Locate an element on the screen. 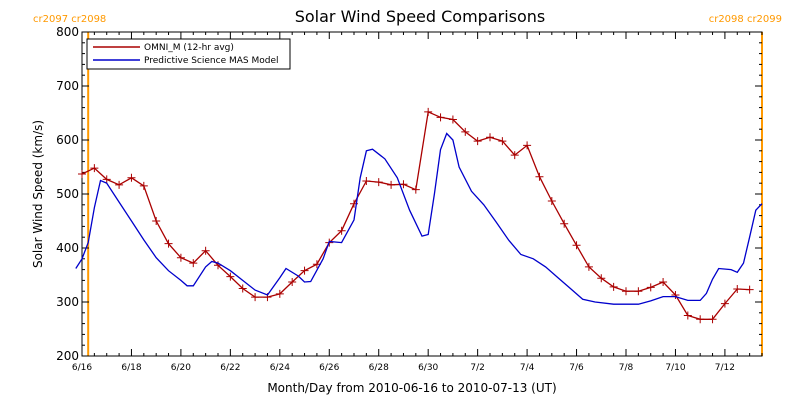  legend-box is located at coordinates (188, 54).